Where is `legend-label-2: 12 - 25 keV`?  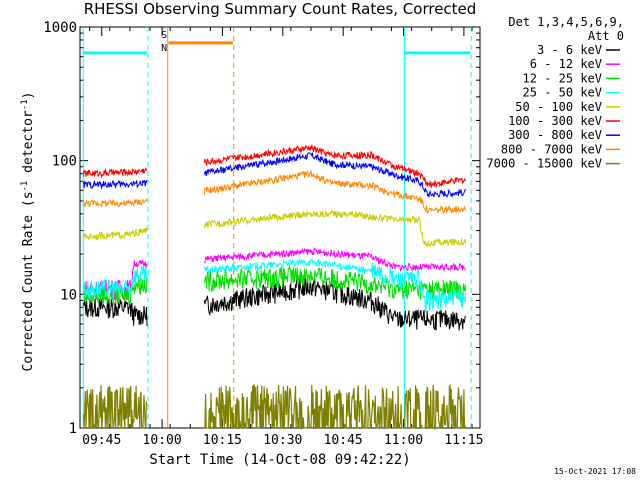 legend-label-2: 12 - 25 keV is located at coordinates (562, 78).